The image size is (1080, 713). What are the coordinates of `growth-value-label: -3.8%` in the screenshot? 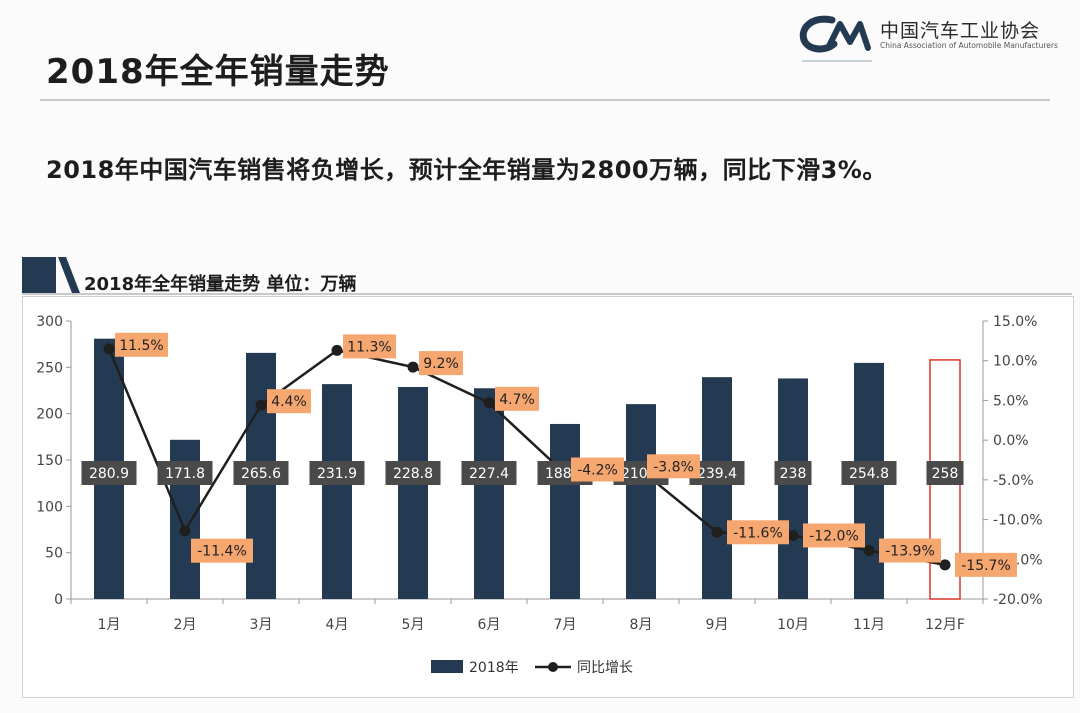 It's located at (673, 466).